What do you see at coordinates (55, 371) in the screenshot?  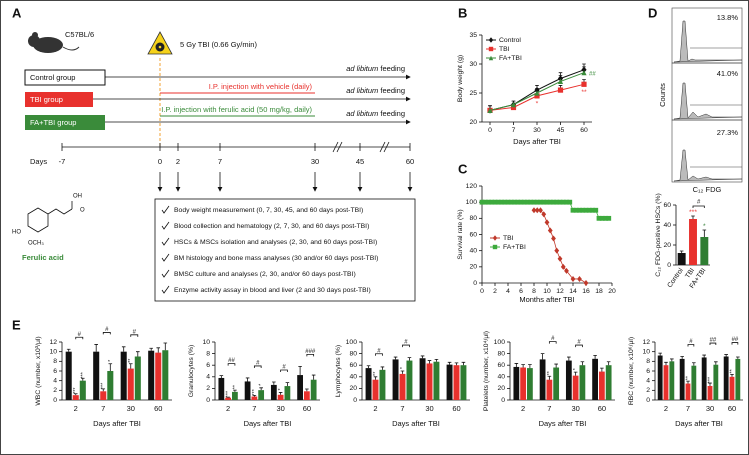 I see `y-tick-label: 6` at bounding box center [55, 371].